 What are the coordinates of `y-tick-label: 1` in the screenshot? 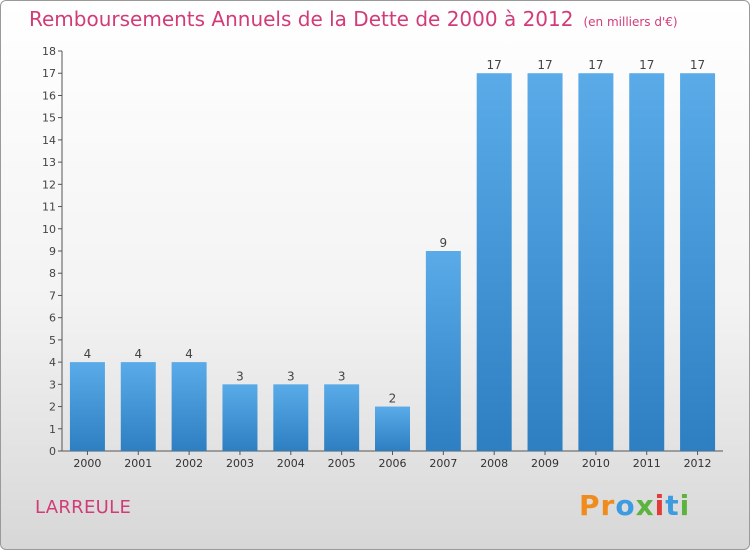 It's located at (52, 429).